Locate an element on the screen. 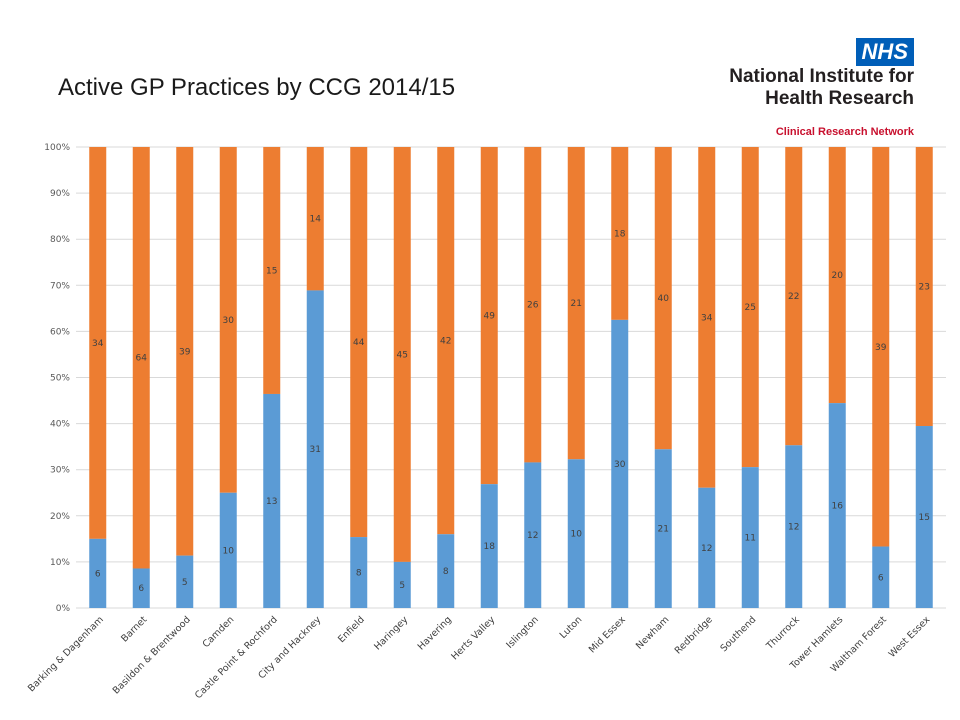 This screenshot has width=960, height=720. data-label-b: 15 is located at coordinates (271, 271).